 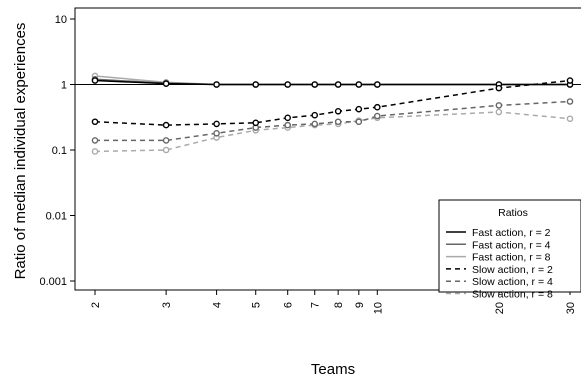 What do you see at coordinates (167, 305) in the screenshot?
I see `x-tick-label: 3` at bounding box center [167, 305].